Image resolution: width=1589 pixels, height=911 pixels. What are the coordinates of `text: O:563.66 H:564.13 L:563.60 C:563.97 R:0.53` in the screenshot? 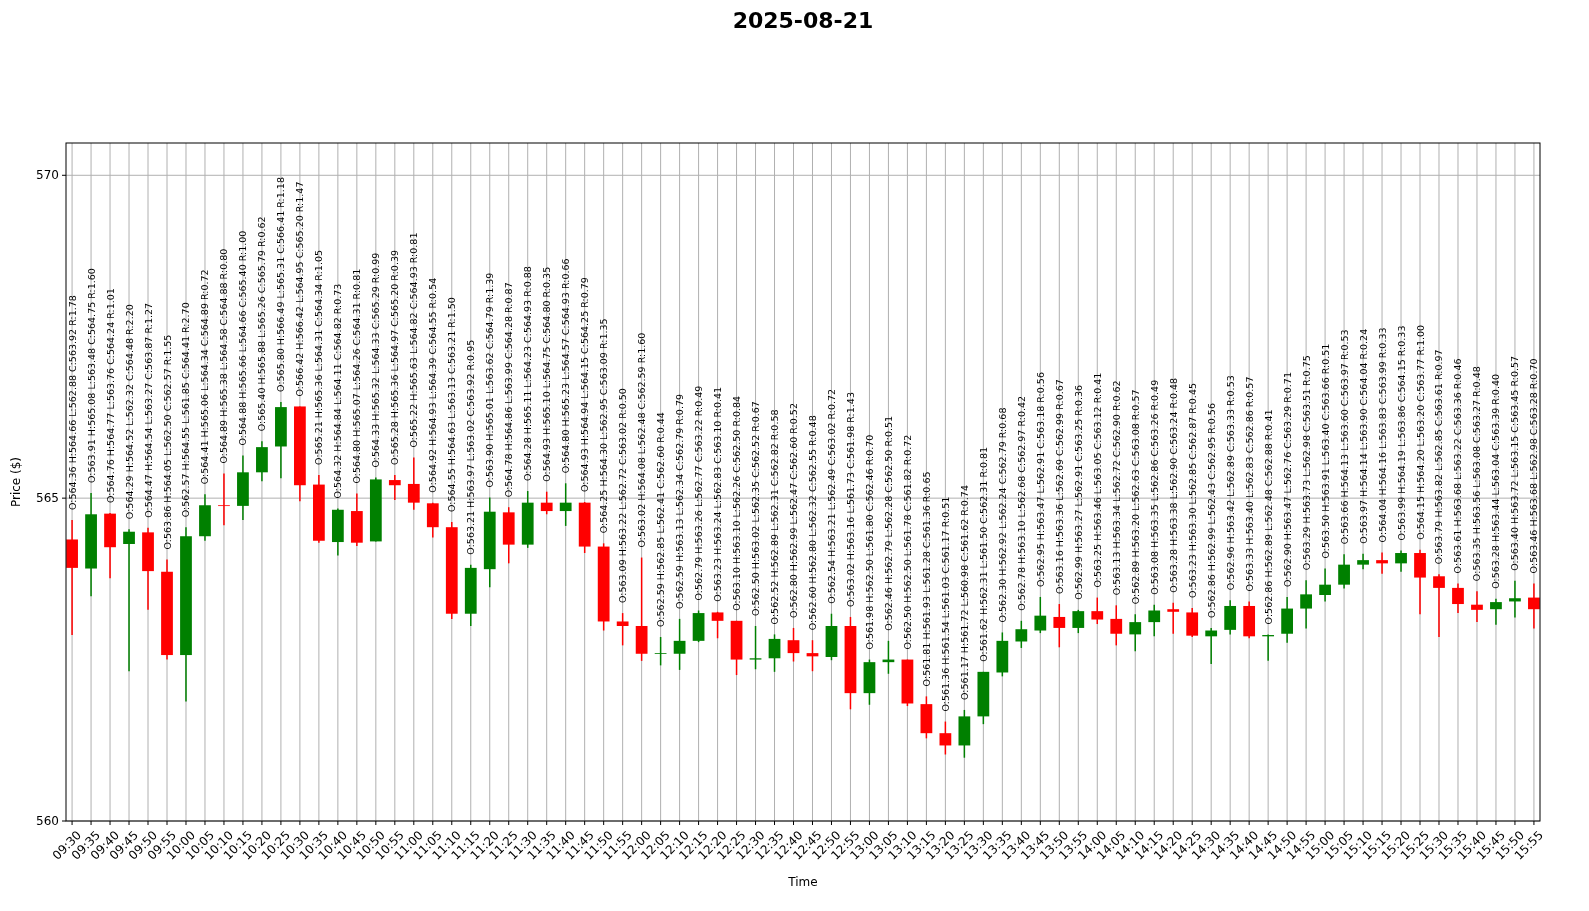 It's located at (1344, 437).